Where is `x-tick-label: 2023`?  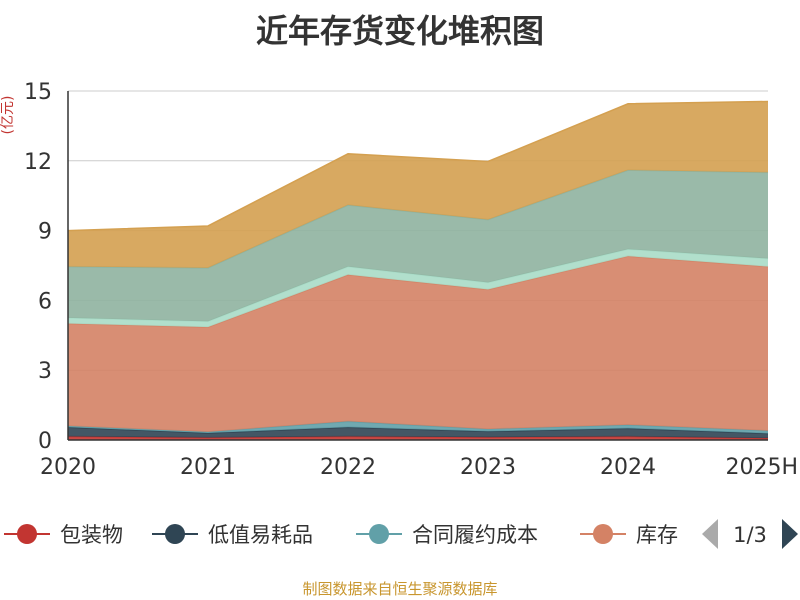 x-tick-label: 2023 is located at coordinates (488, 467).